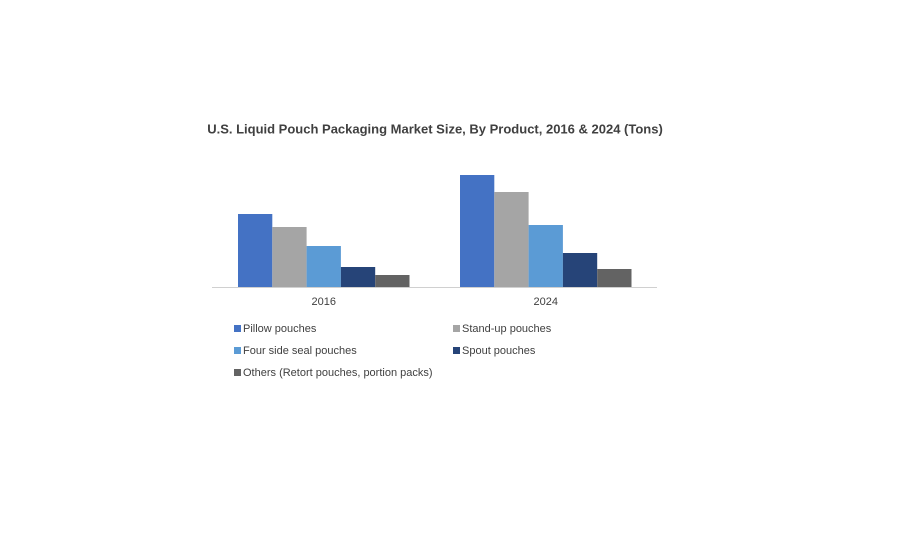 This screenshot has height=550, width=900. I want to click on legend-label: Others (Retort pouches, portion packs), so click(338, 373).